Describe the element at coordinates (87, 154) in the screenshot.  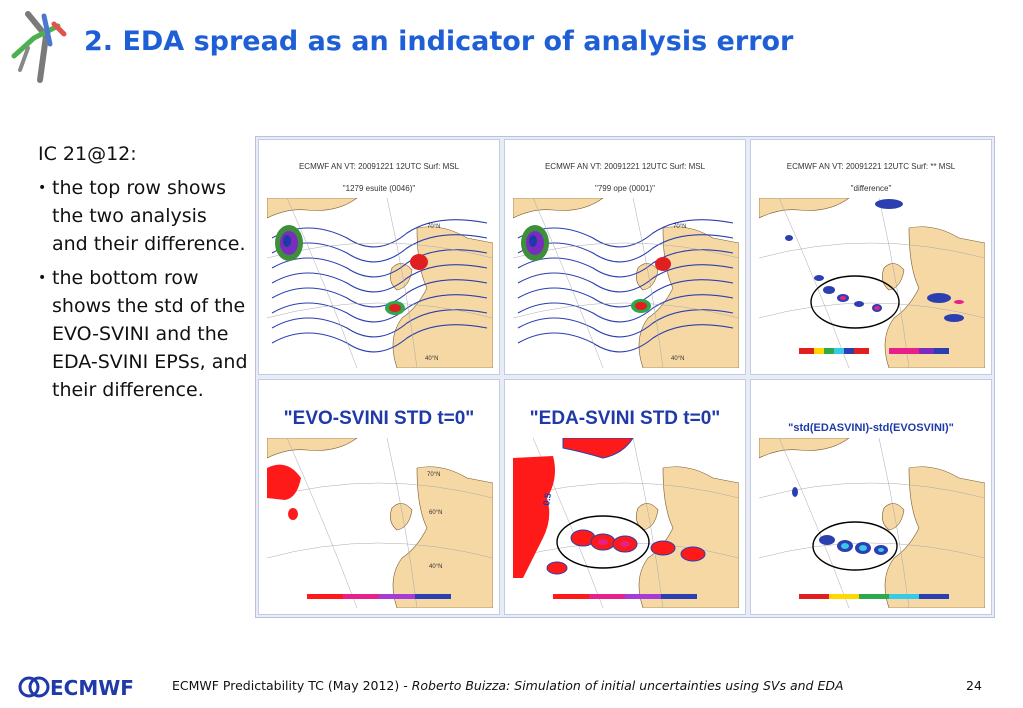
I see `intro-text: IC 21@12:` at that location.